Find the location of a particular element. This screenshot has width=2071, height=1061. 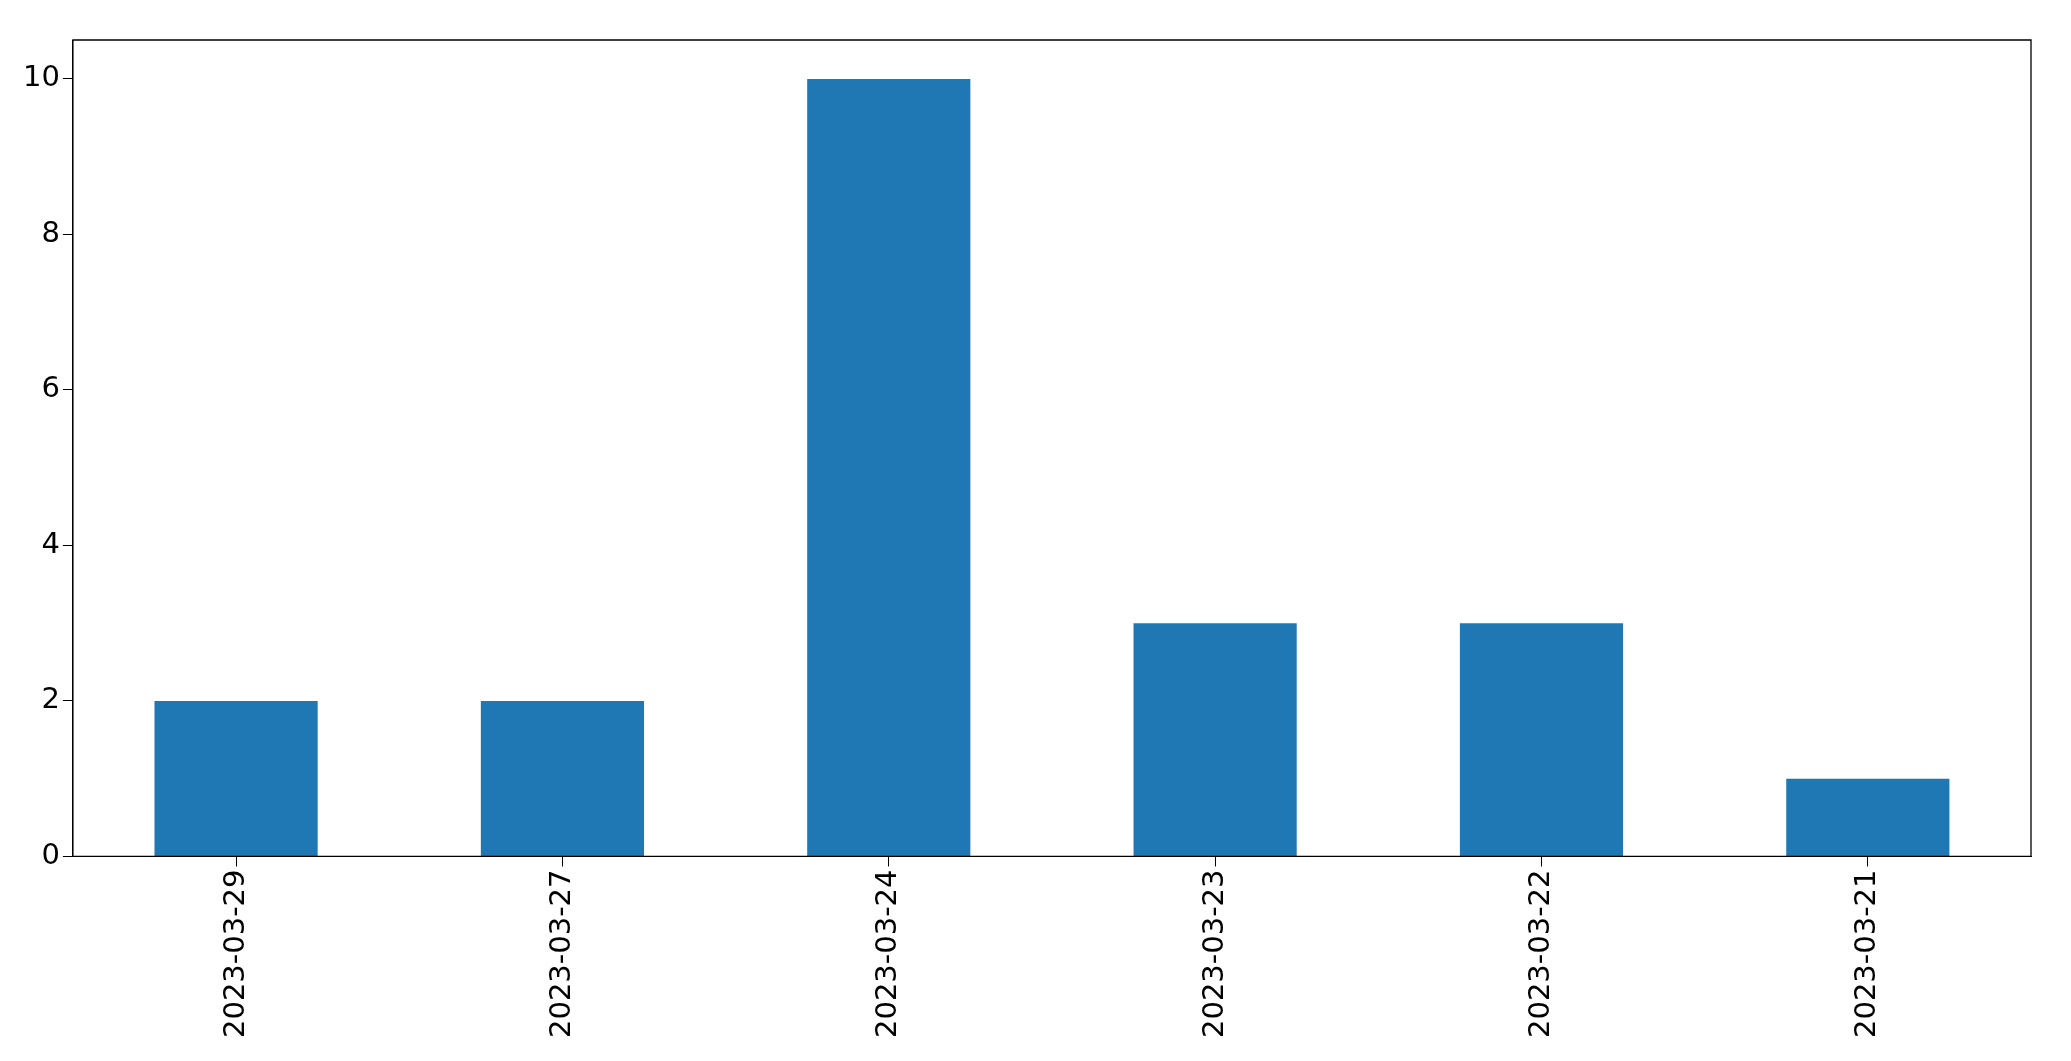

y-tick-label: 0 is located at coordinates (50, 854).